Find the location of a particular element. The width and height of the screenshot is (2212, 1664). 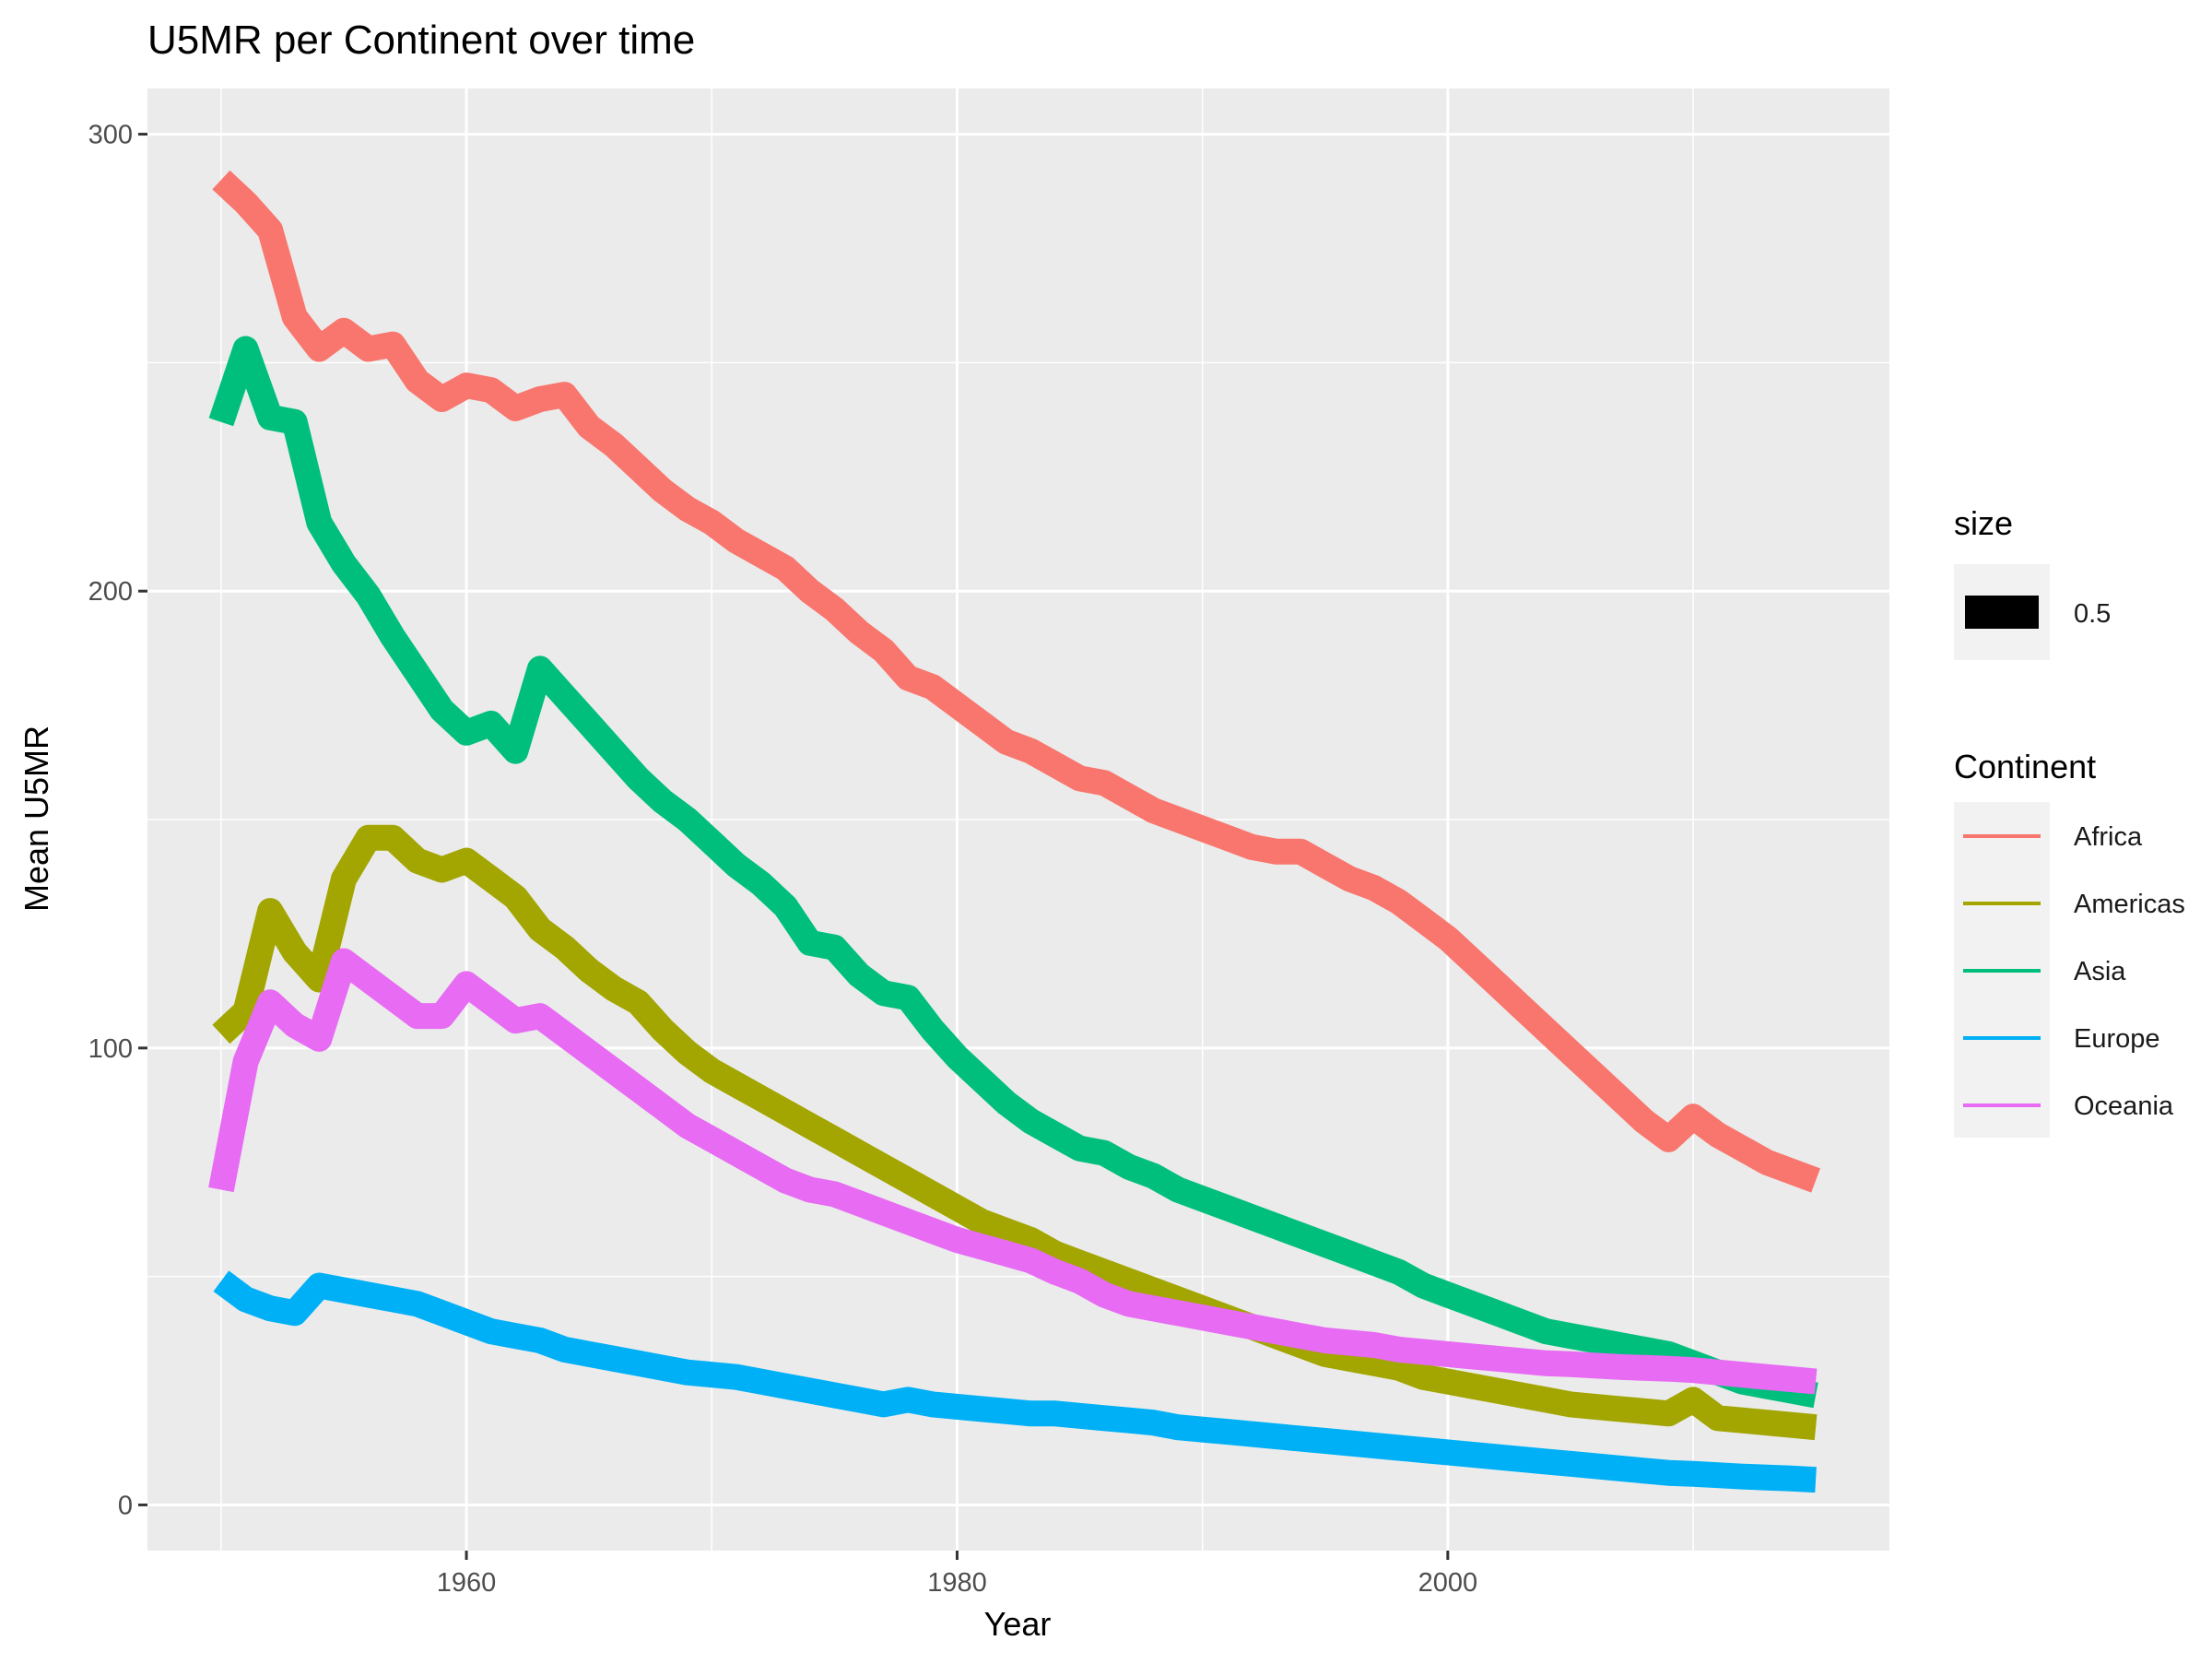

legend-label-americas: Americas is located at coordinates (2129, 904).